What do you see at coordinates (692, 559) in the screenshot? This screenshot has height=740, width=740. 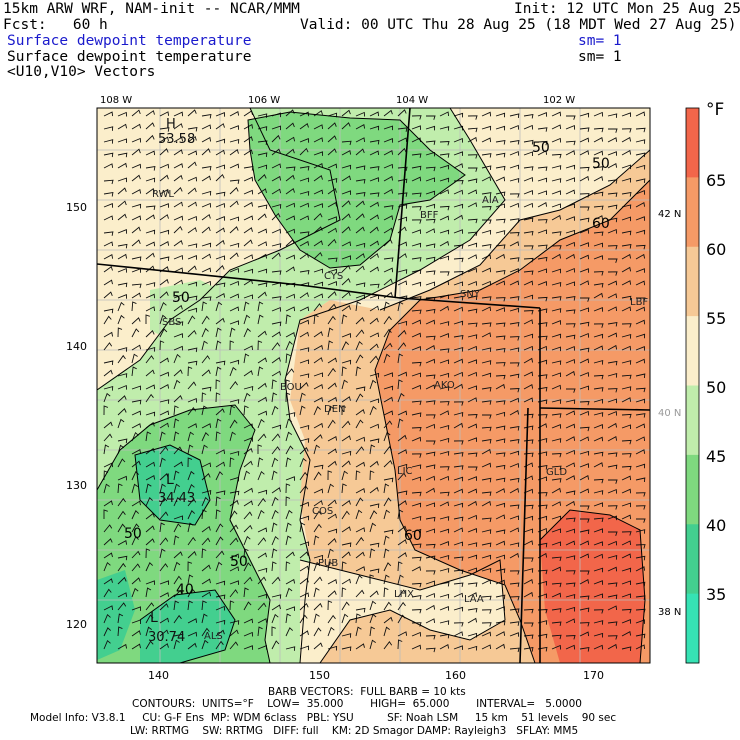 I see `colorbar-swatch` at bounding box center [692, 559].